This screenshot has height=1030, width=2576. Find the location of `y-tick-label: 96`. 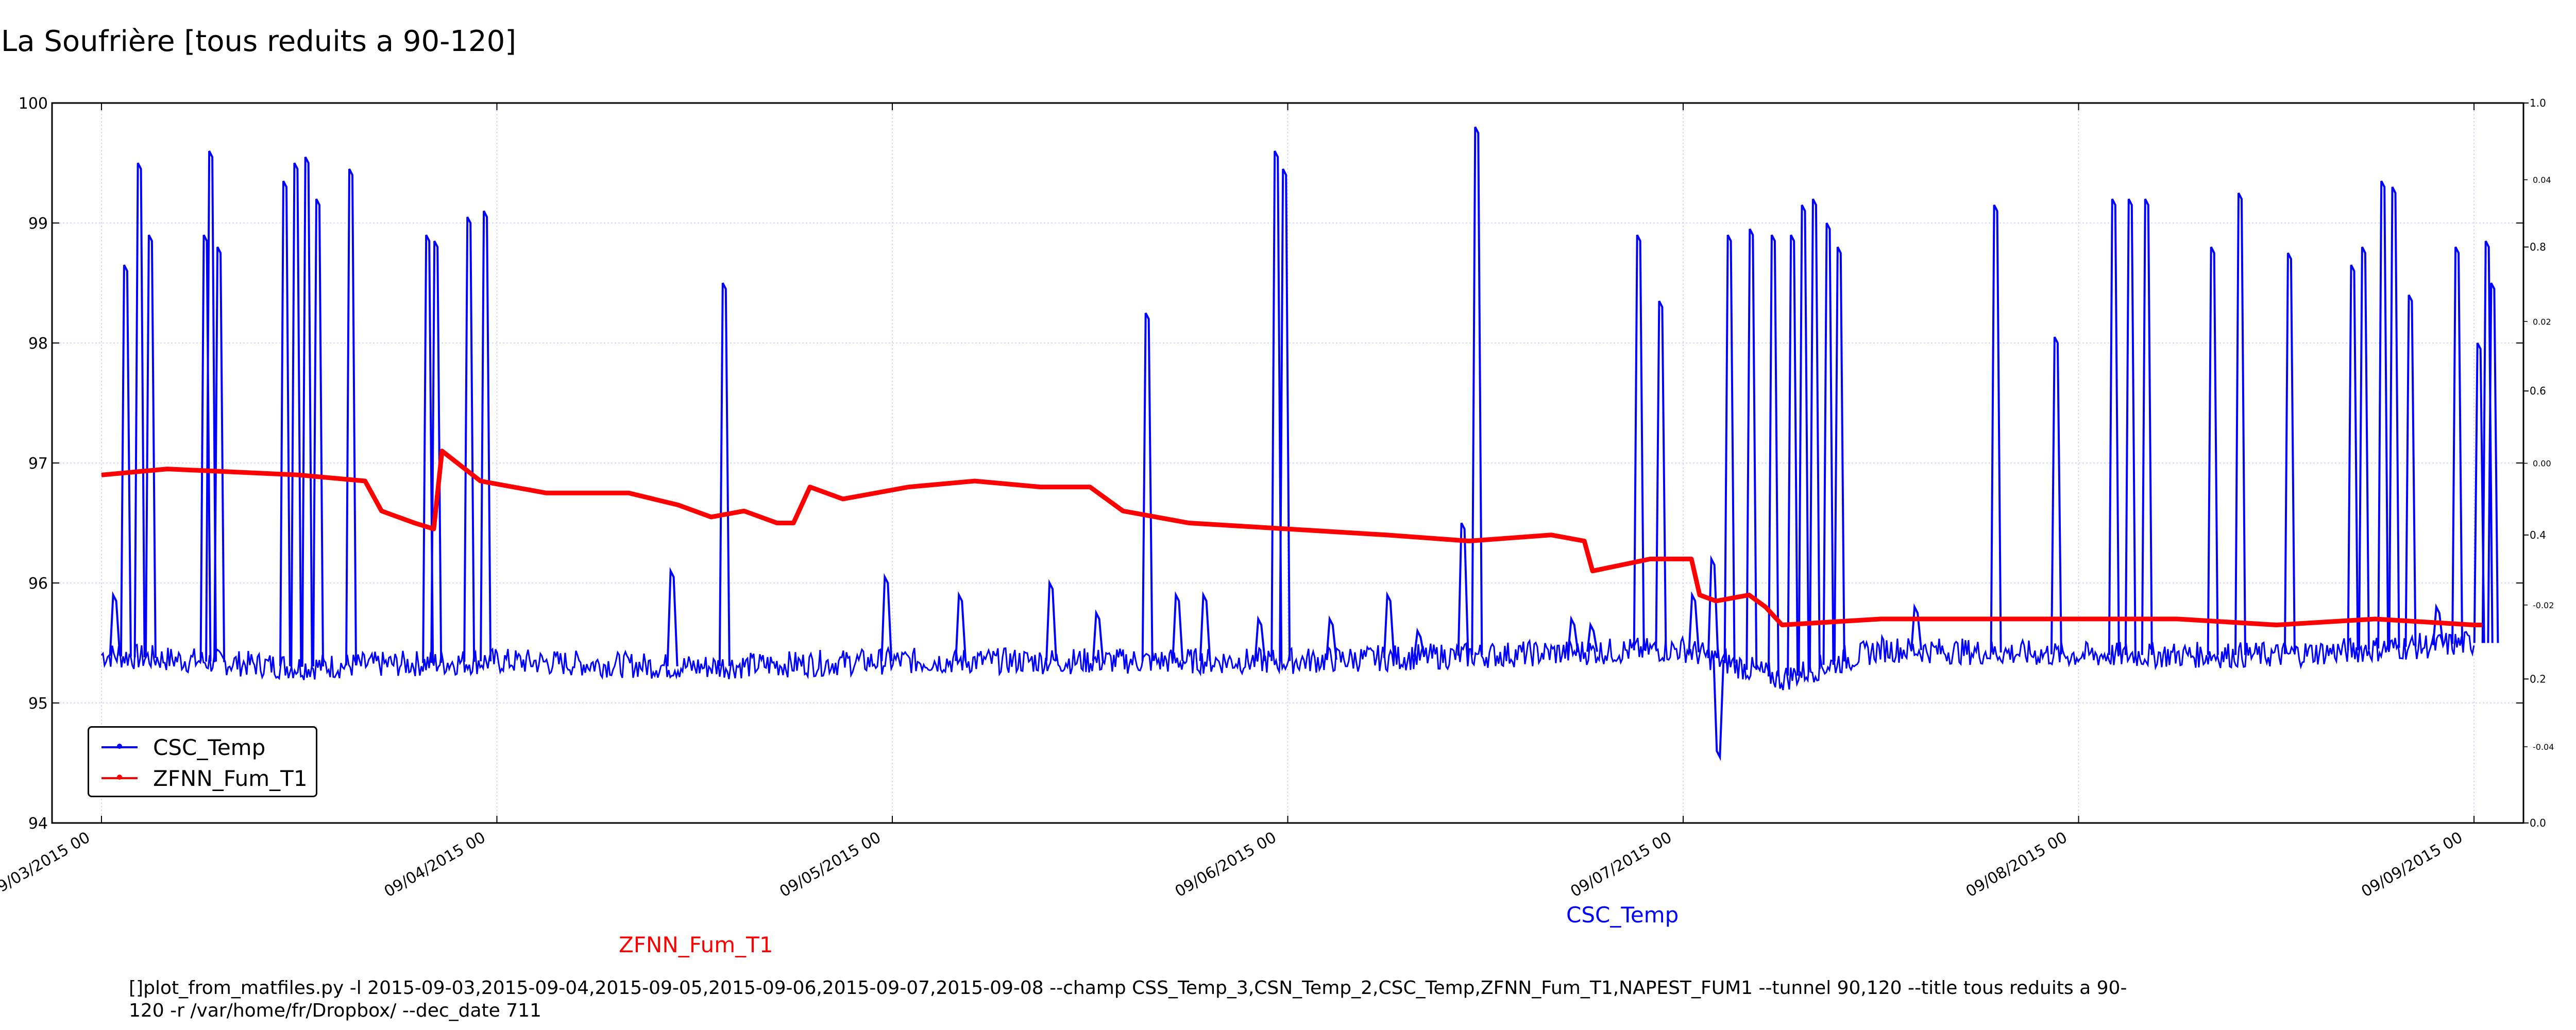

y-tick-label: 96 is located at coordinates (38, 584).